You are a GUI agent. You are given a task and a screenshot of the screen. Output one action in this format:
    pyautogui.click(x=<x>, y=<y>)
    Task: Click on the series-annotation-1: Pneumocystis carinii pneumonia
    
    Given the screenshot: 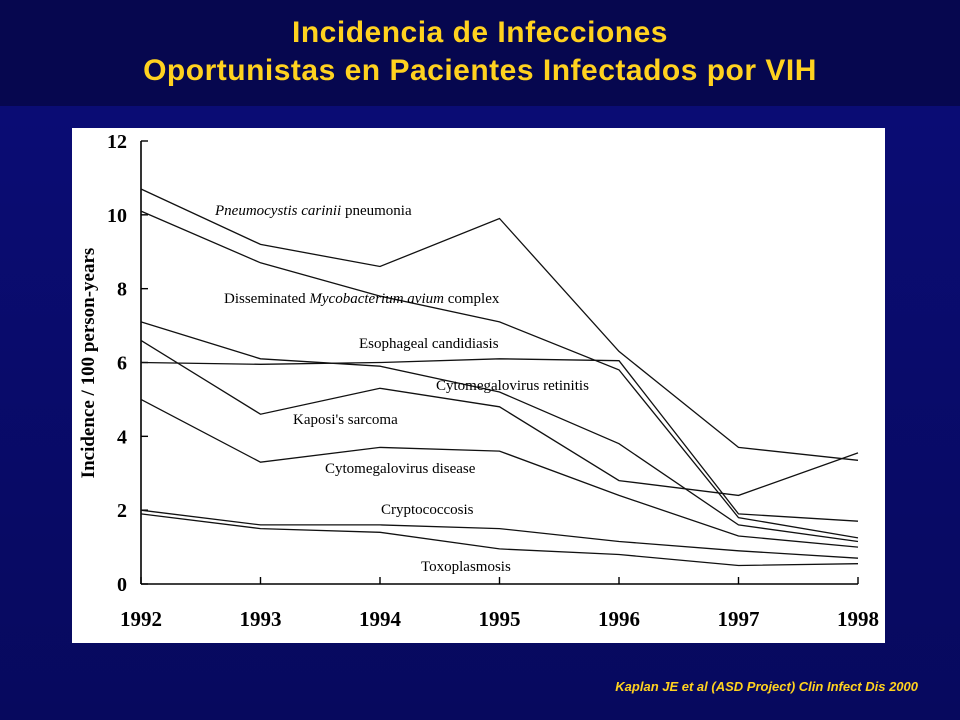 What is the action you would take?
    pyautogui.click(x=313, y=211)
    